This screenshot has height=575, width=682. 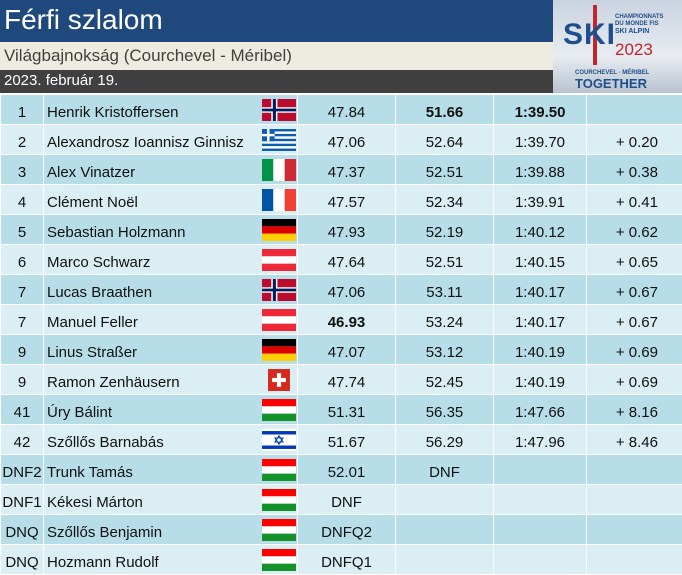 I want to click on rank-cell: 5, so click(x=22, y=230).